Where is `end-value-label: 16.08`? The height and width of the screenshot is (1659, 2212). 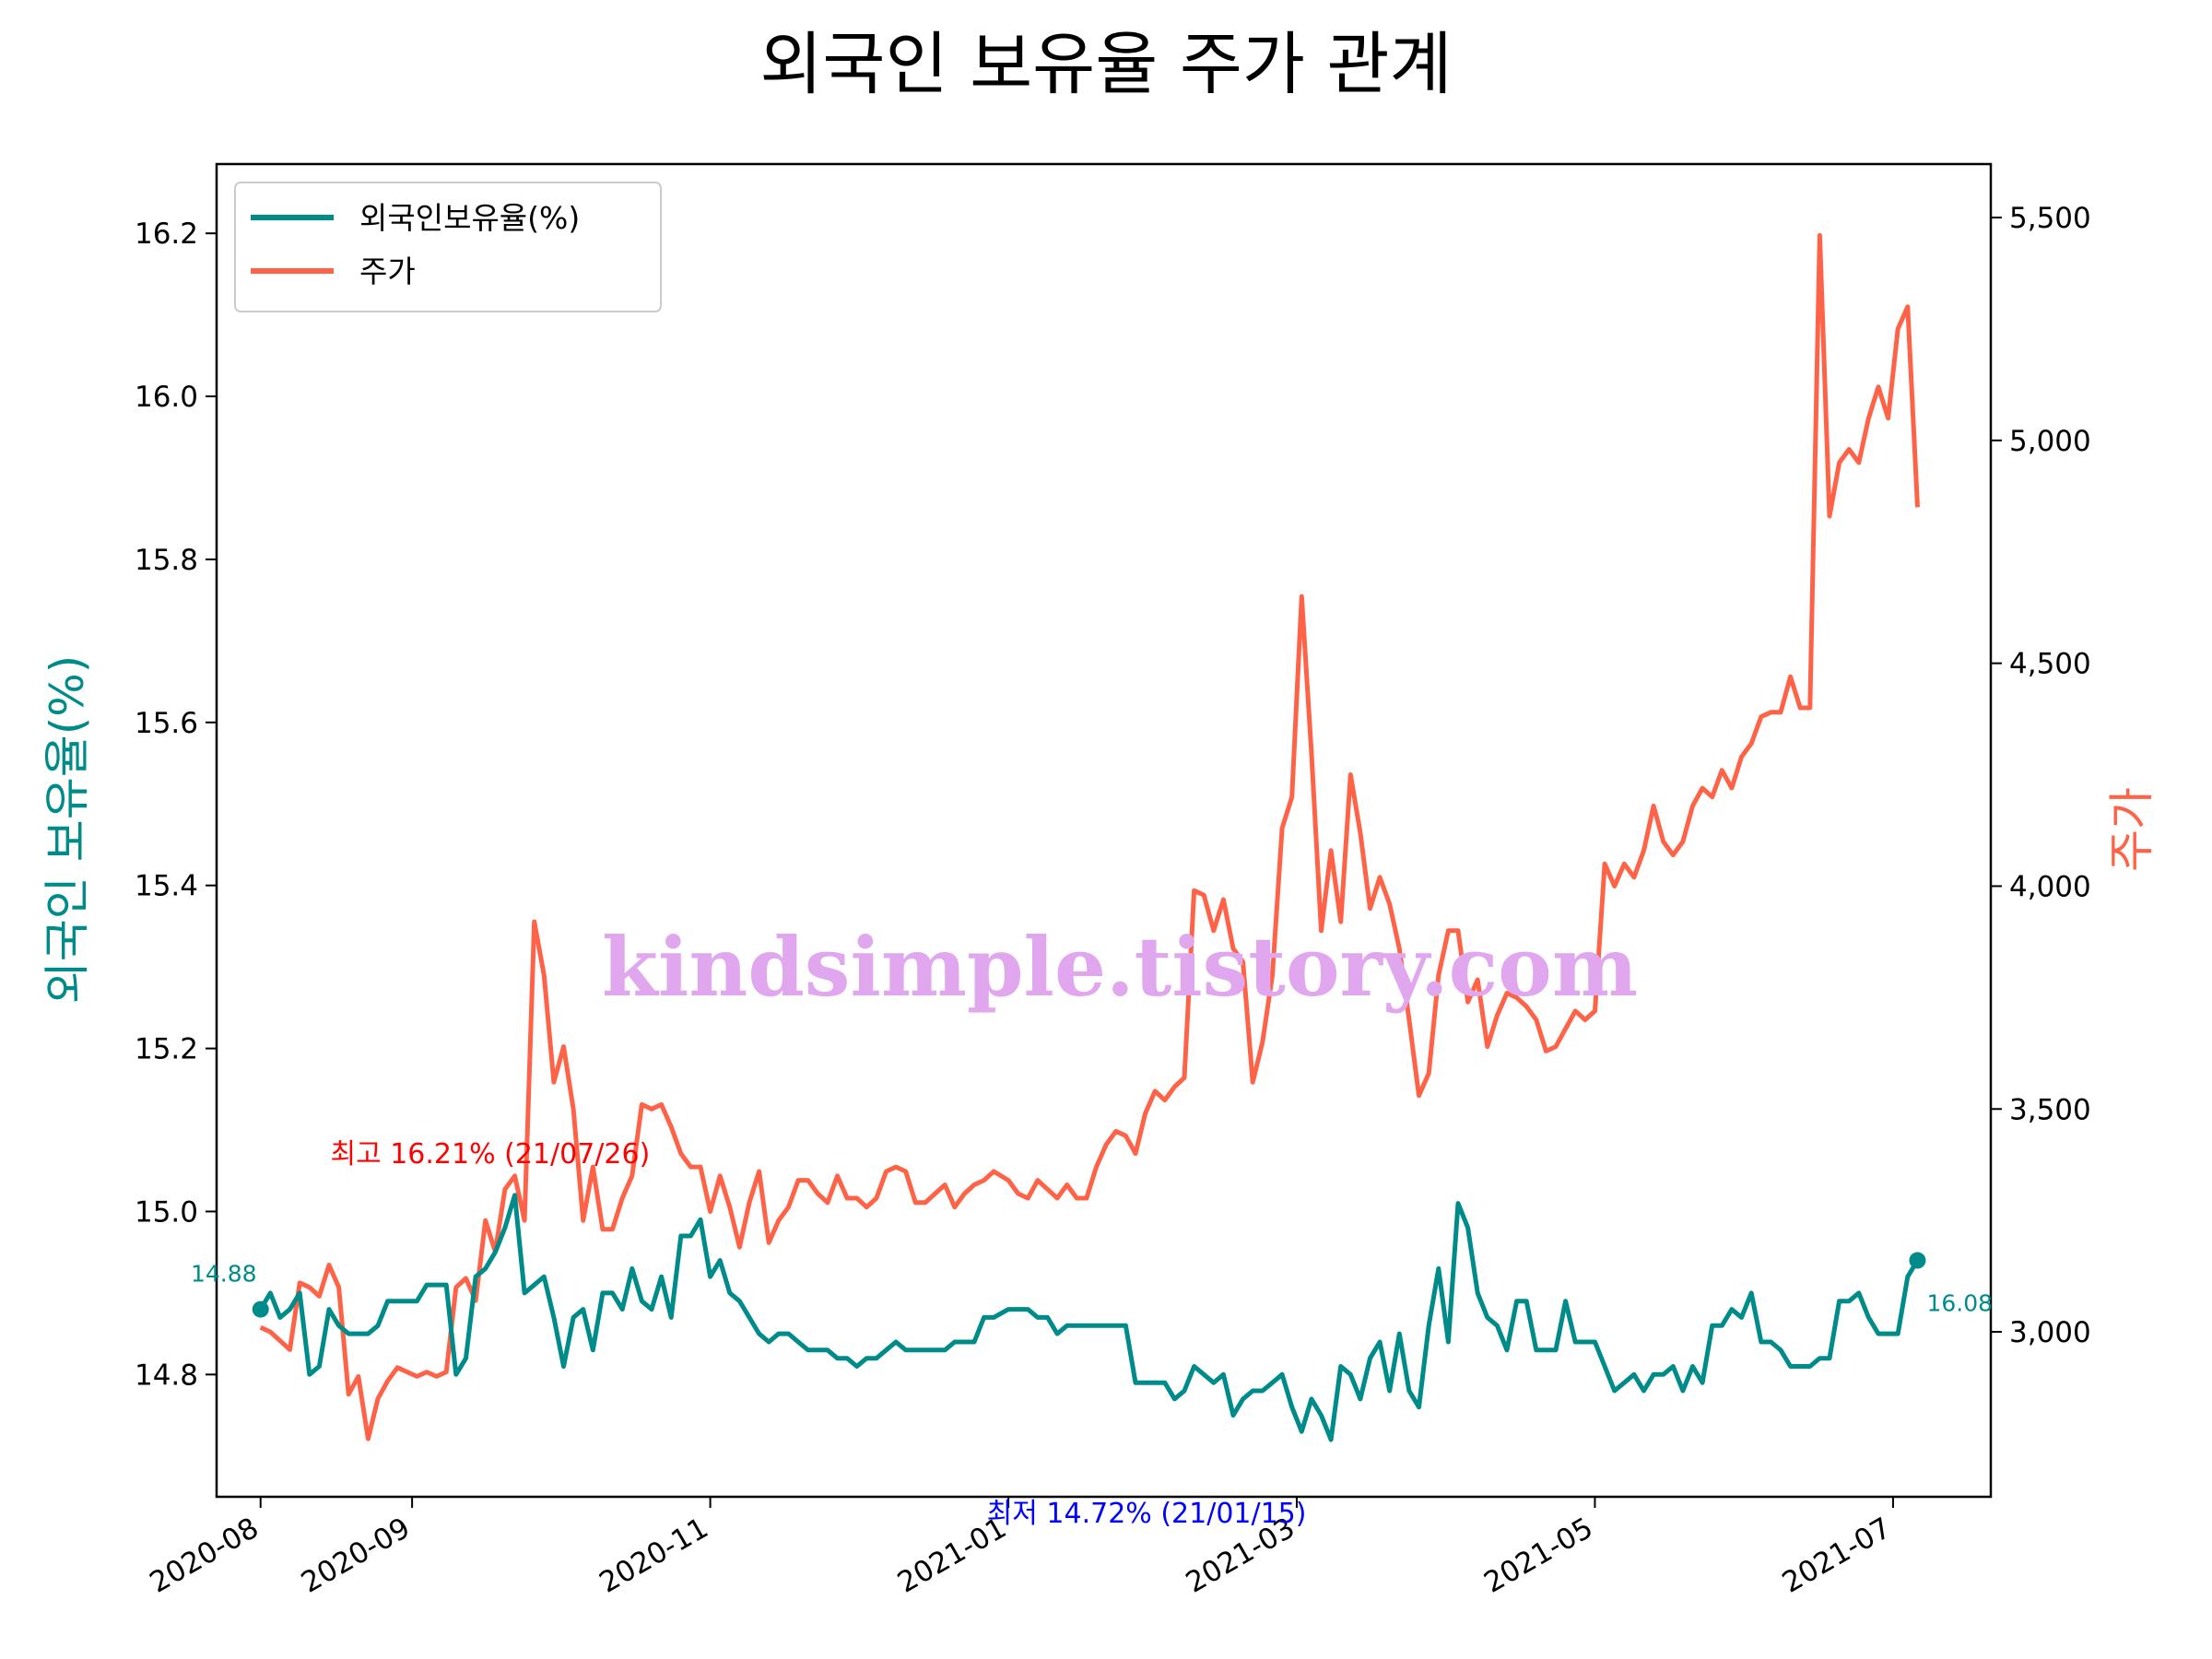 end-value-label: 16.08 is located at coordinates (1959, 1303).